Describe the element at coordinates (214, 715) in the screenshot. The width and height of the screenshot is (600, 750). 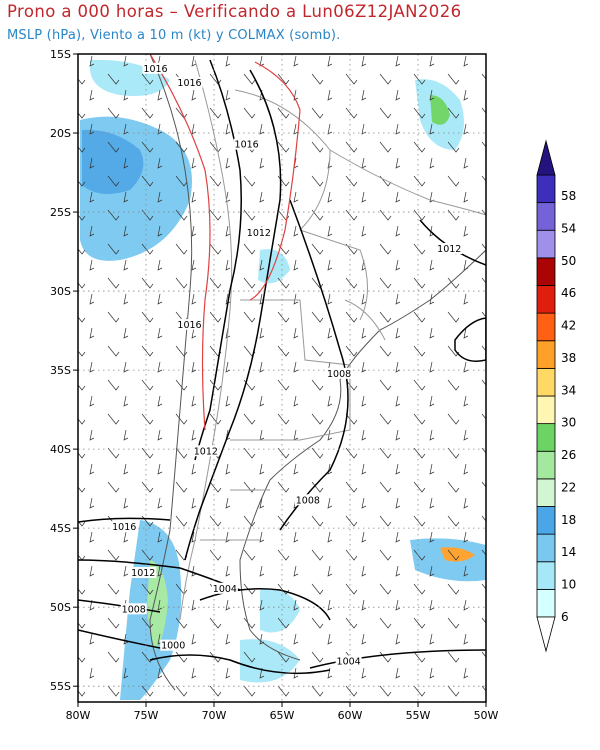
I see `lon-tick-label: 70W` at that location.